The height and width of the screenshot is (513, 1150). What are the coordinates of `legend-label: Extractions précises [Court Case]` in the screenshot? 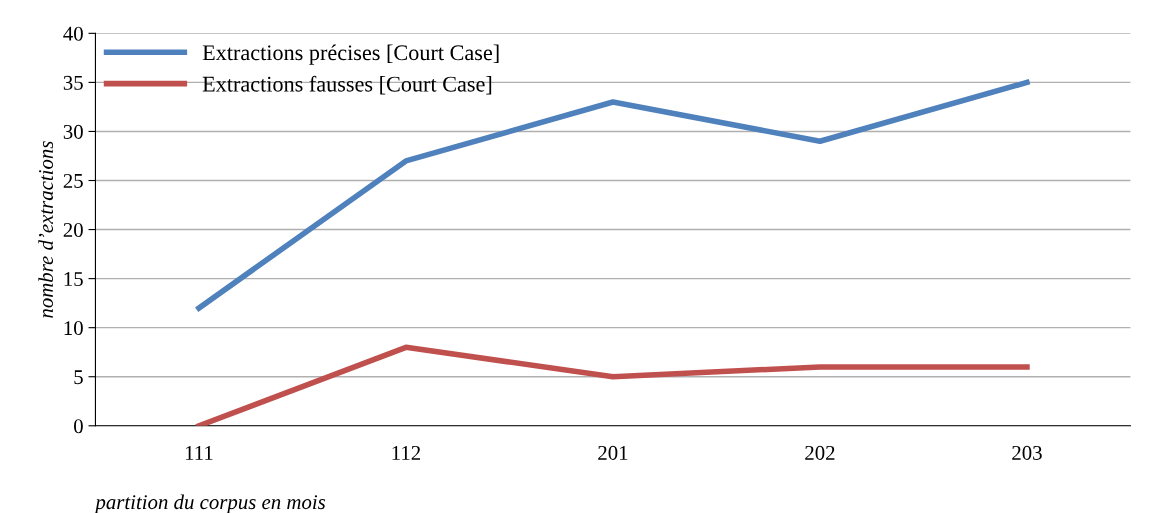 It's located at (350, 54).